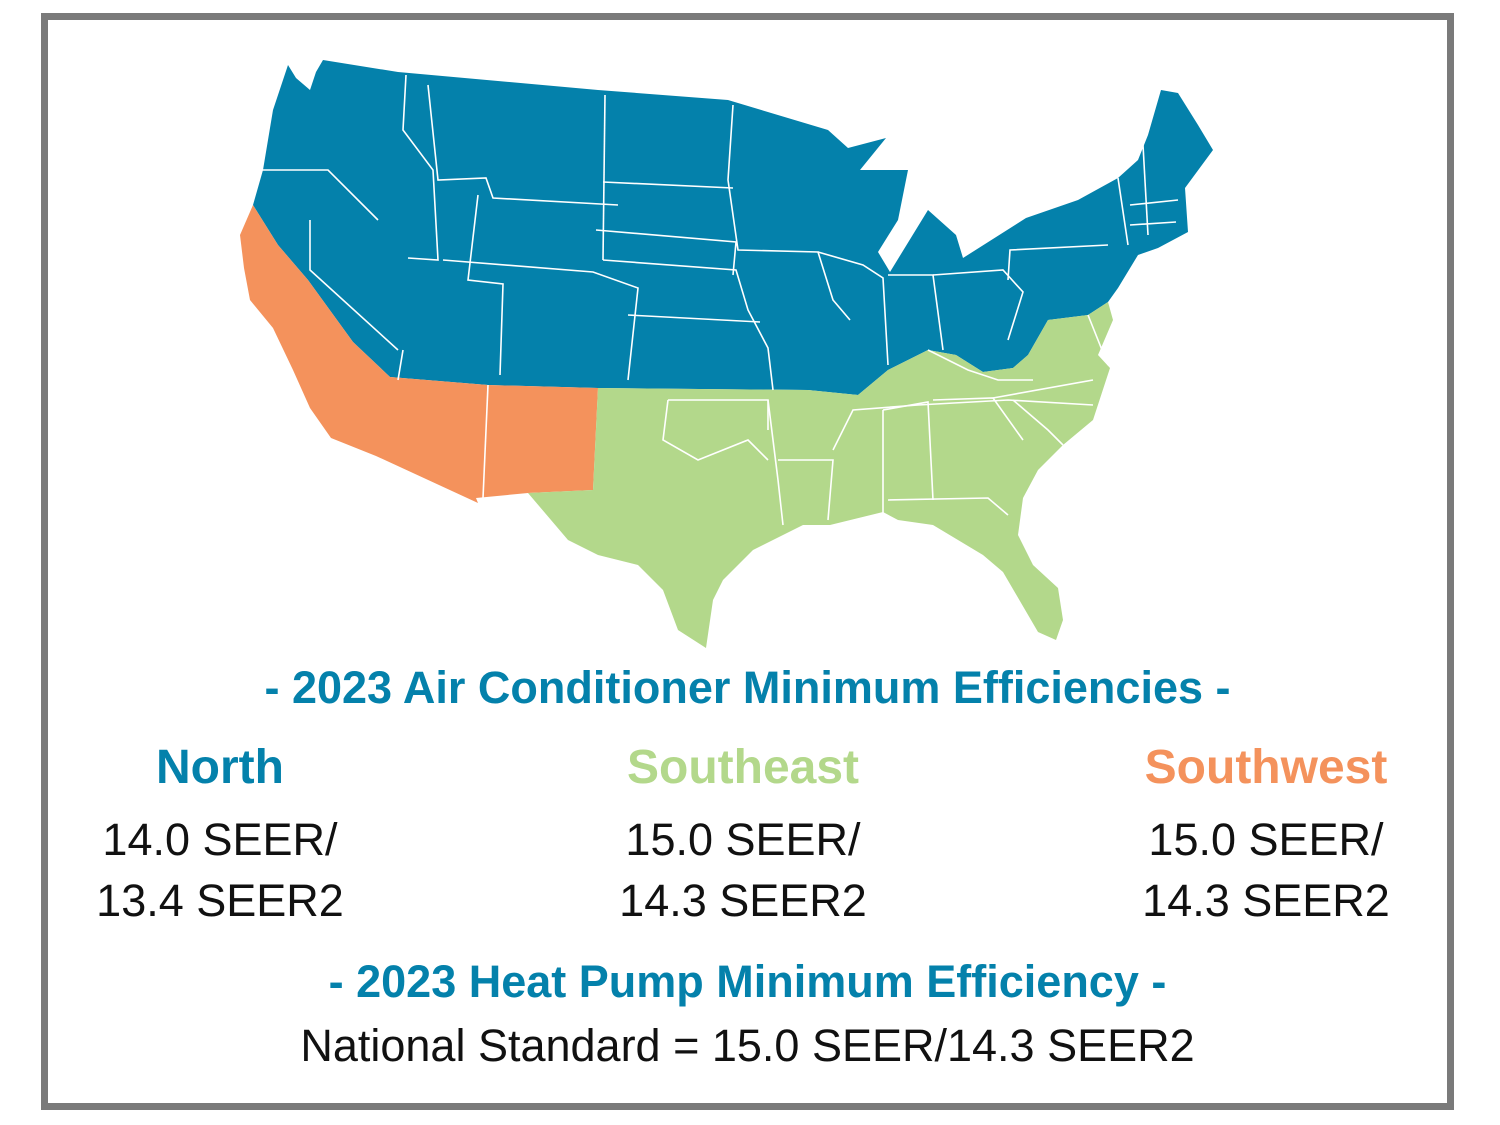 This screenshot has width=1500, height=1125. Describe the element at coordinates (220, 900) in the screenshot. I see `north-seer2-value: 13.4 SEER2` at that location.